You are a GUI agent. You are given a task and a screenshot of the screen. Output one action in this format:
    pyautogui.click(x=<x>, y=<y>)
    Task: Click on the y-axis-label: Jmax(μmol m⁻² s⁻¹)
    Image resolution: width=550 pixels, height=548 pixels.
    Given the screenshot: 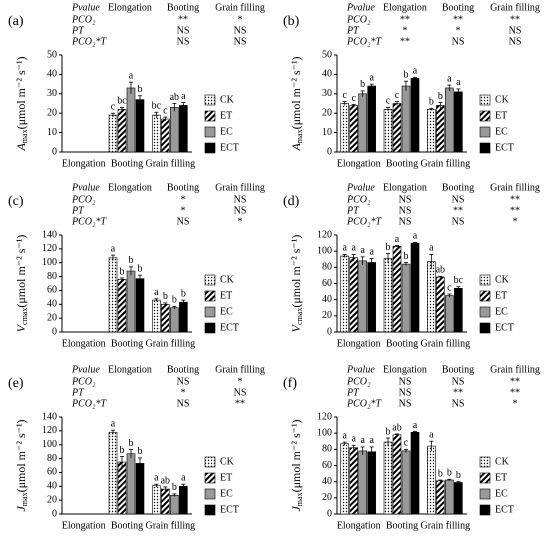 What is the action you would take?
    pyautogui.click(x=21, y=465)
    